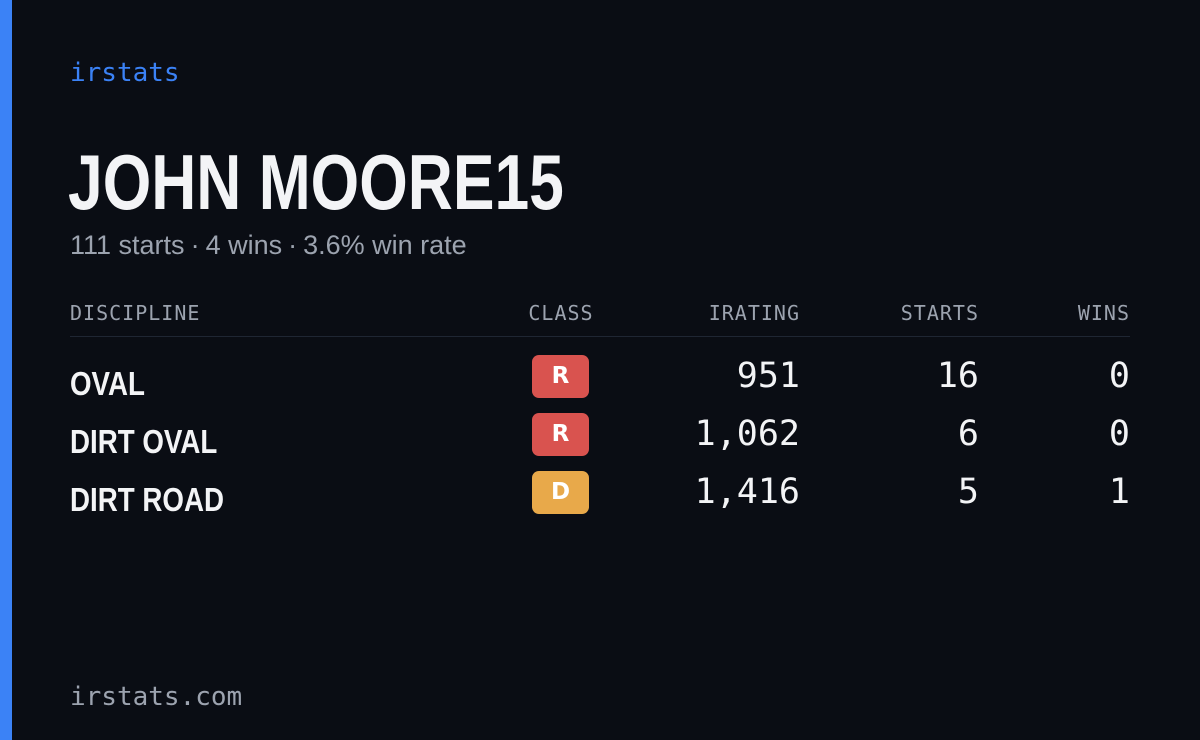  Describe the element at coordinates (135, 313) in the screenshot. I see `column-header-discipline: DISCIPLINE` at that location.